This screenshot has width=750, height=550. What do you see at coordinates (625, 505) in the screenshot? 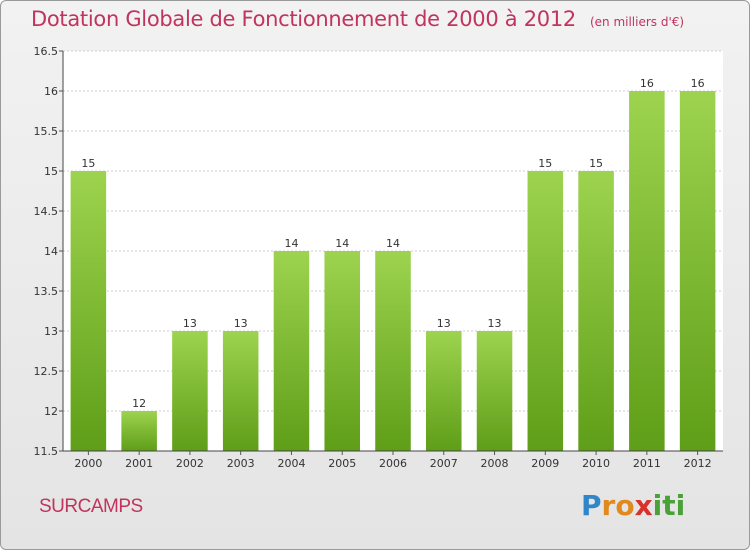
I see `logo-letter: o` at bounding box center [625, 505].